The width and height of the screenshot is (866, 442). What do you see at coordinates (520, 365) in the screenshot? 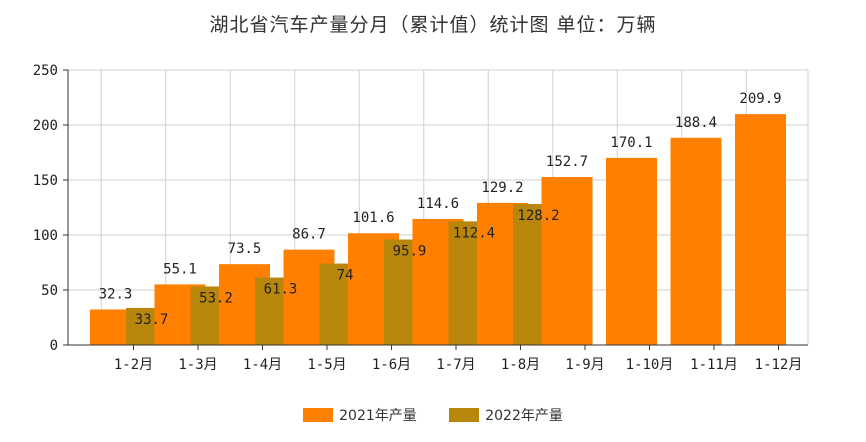
I see `x-tick-label-6: 1-8月` at bounding box center [520, 365].